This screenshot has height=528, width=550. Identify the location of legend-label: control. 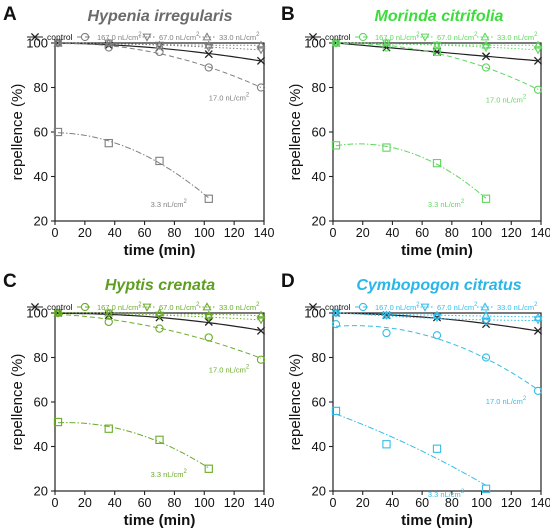
(338, 307).